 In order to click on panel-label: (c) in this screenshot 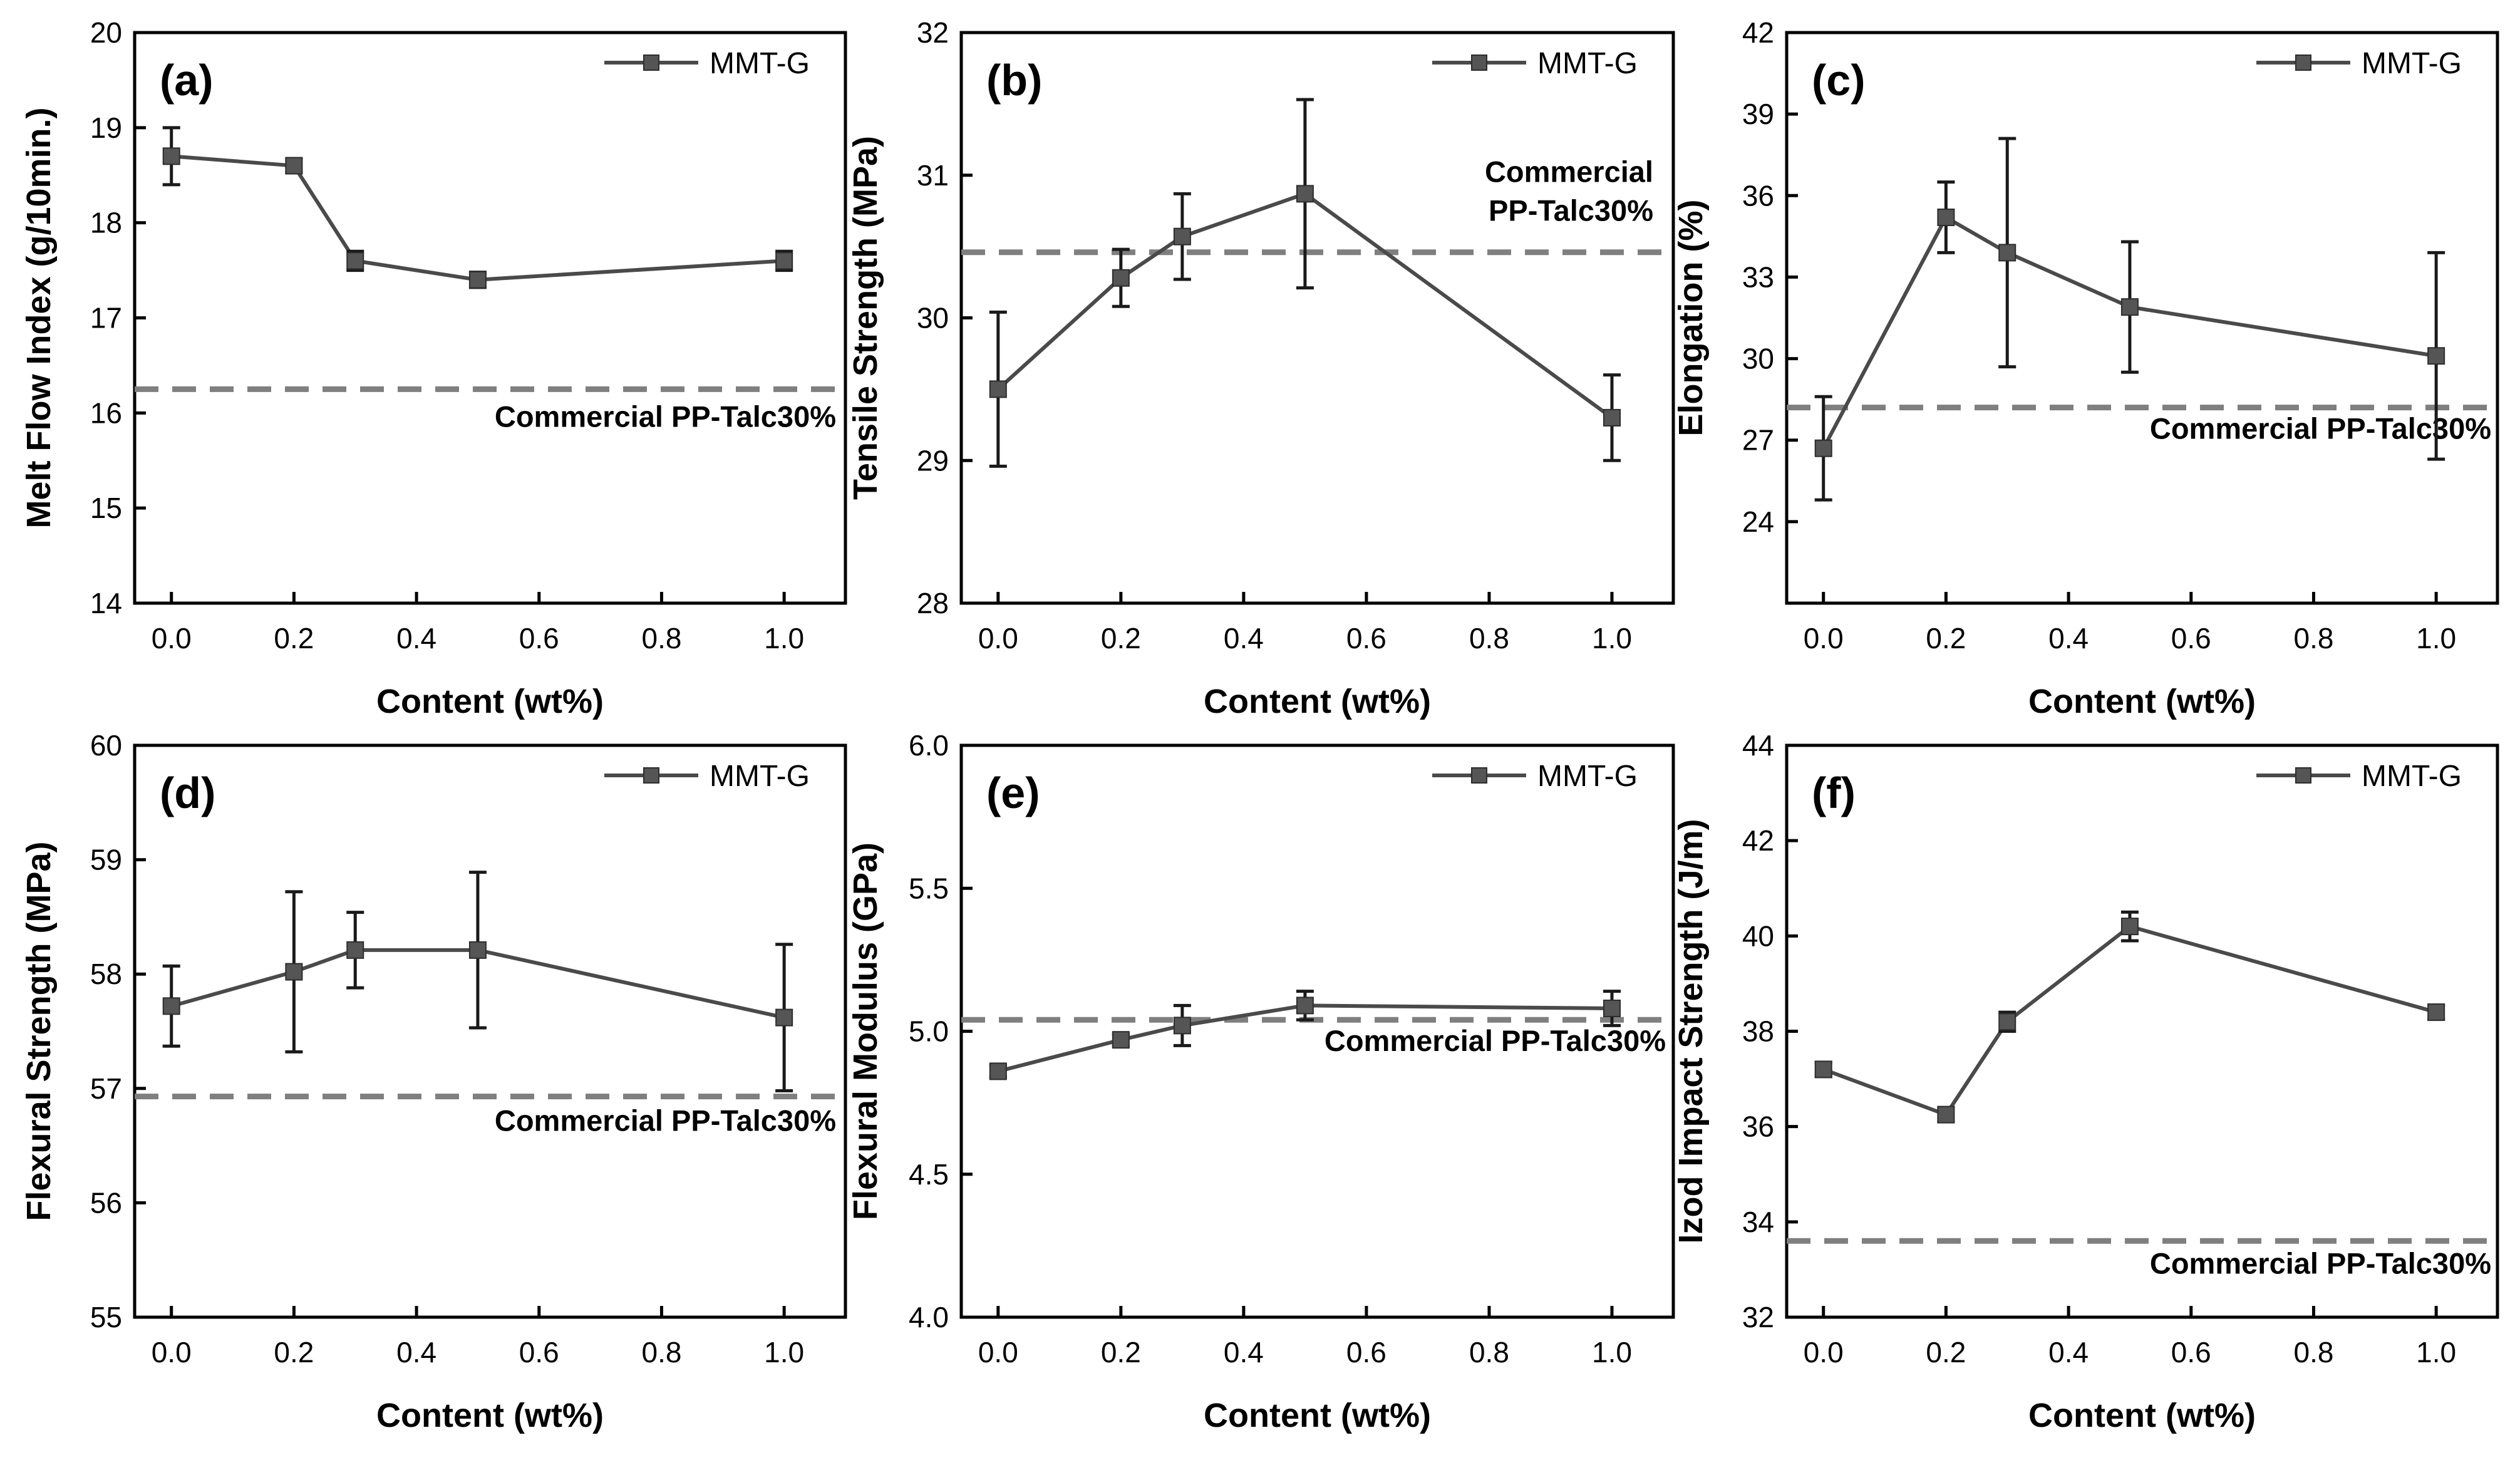, I will do `click(1839, 80)`.